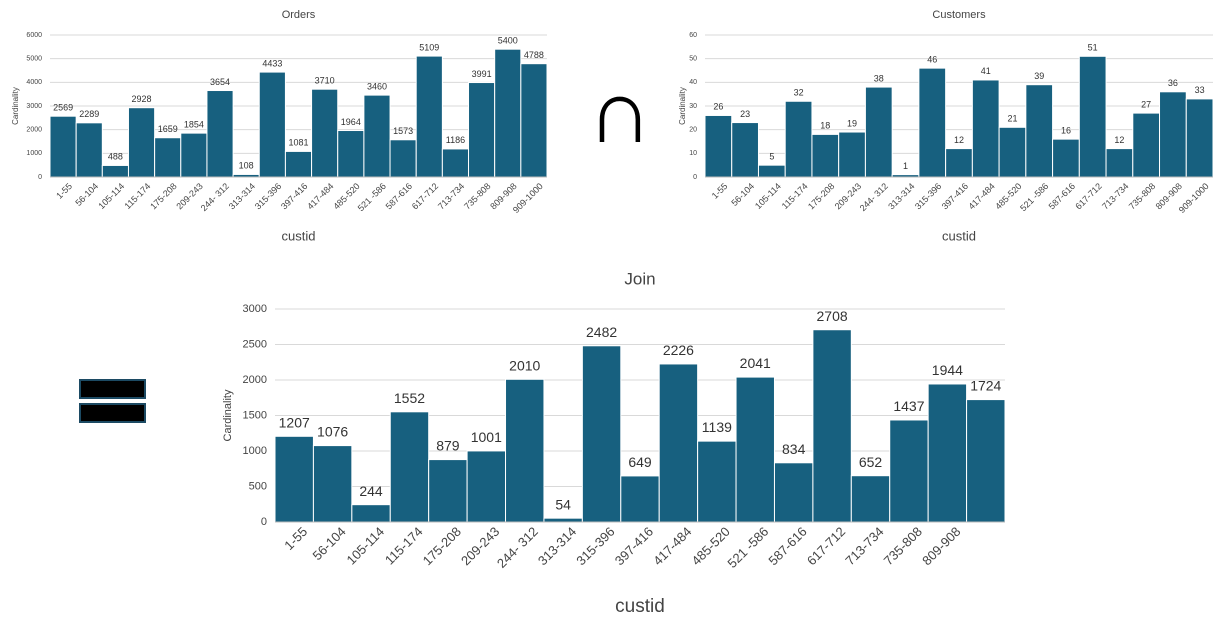 This screenshot has width=1224, height=640. What do you see at coordinates (508, 40) in the screenshot?
I see `data-label: 5400` at bounding box center [508, 40].